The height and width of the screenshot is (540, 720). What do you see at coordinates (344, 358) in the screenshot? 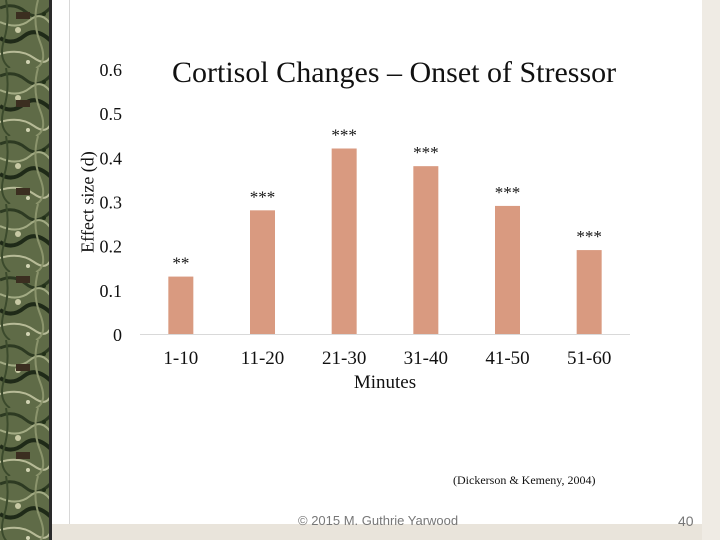
I see `x-tick-label: 21-30` at bounding box center [344, 358].